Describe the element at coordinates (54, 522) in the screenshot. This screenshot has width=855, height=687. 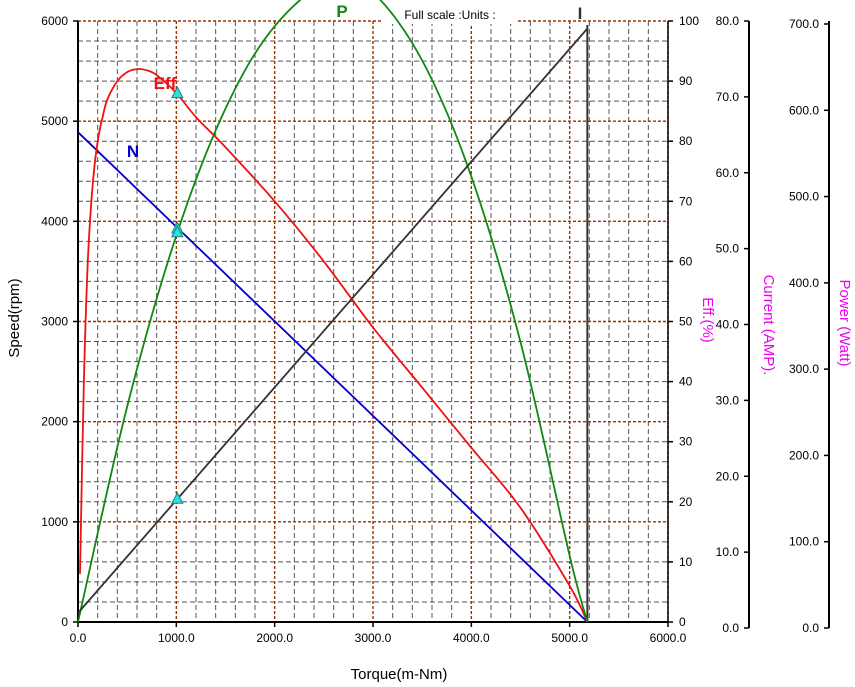
I see `speed-tick-label: 1000` at that location.